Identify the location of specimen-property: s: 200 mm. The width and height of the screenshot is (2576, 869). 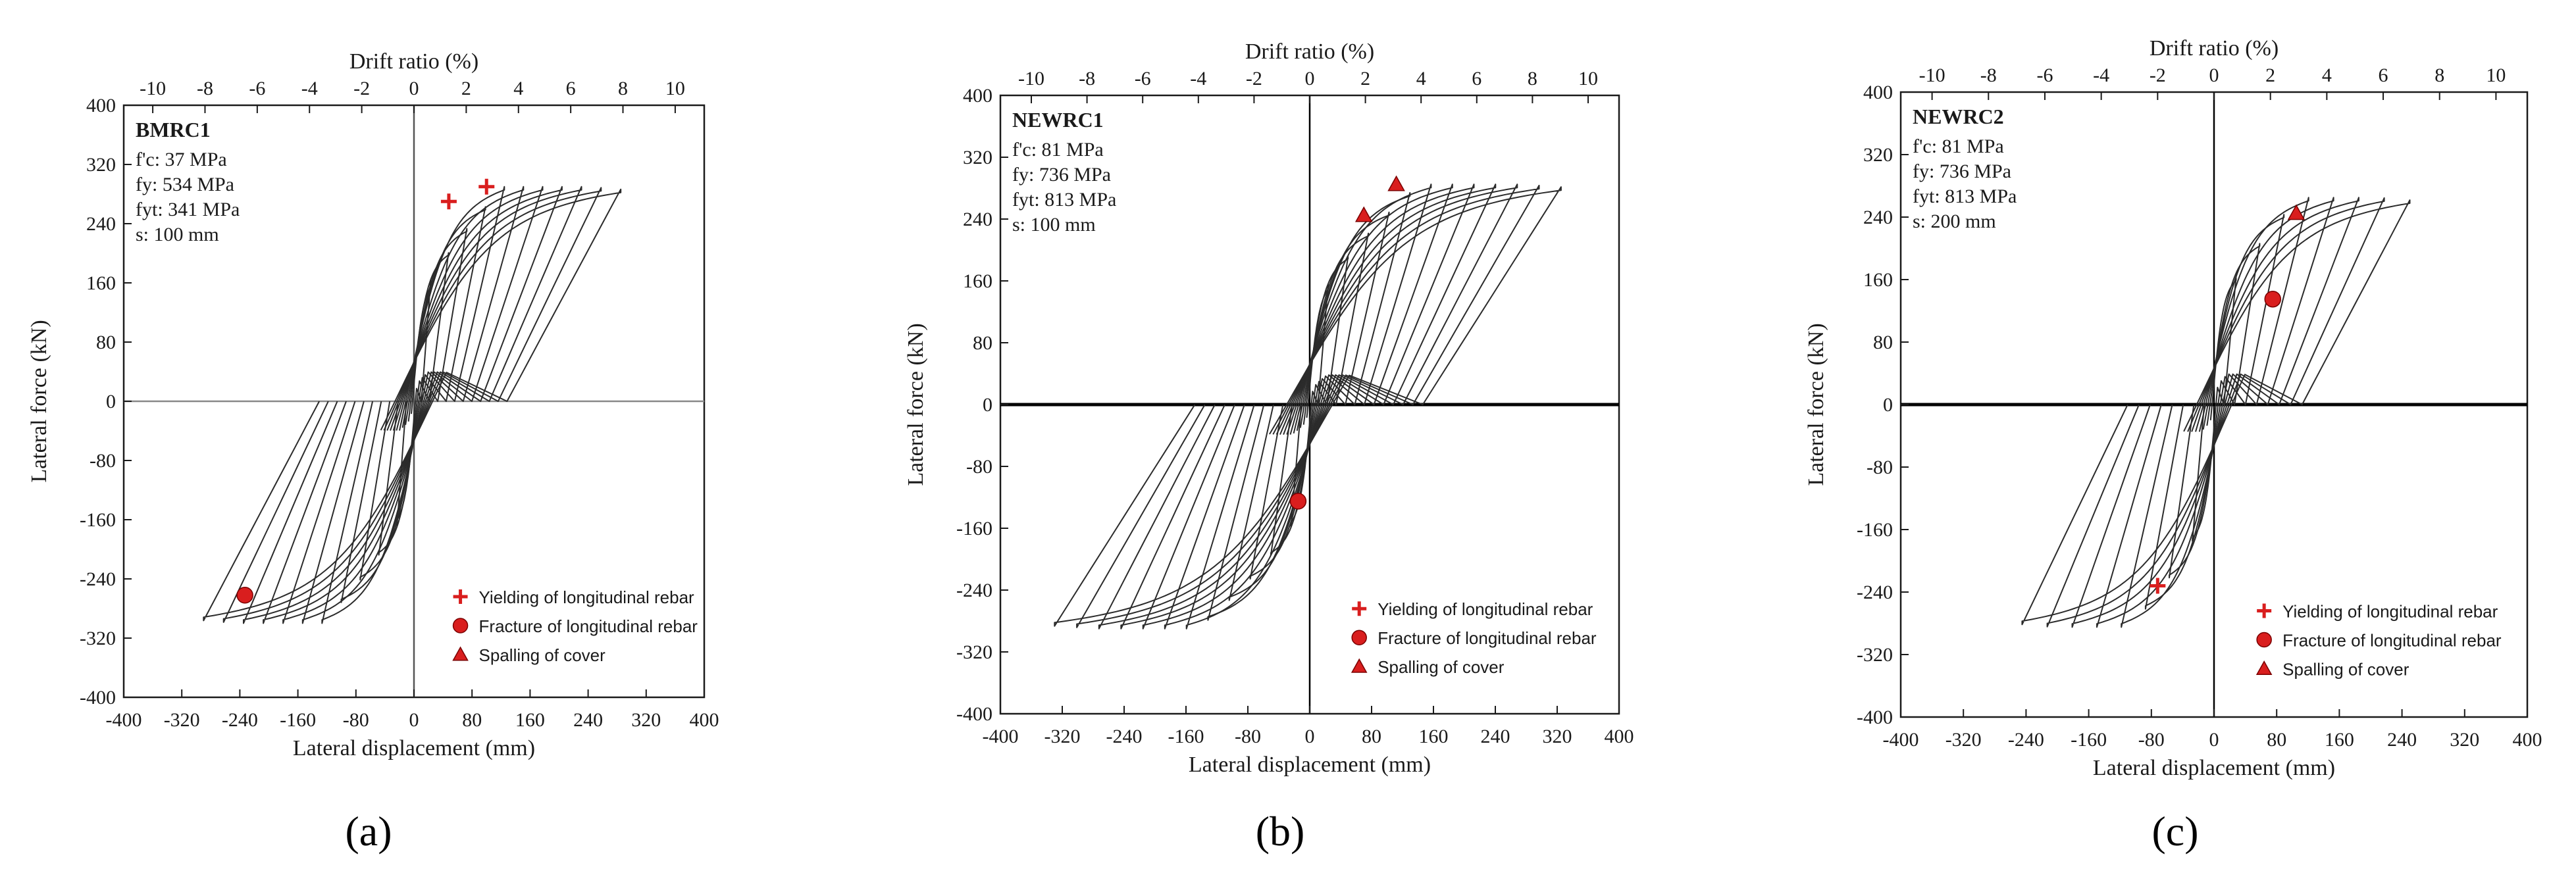
(1954, 221).